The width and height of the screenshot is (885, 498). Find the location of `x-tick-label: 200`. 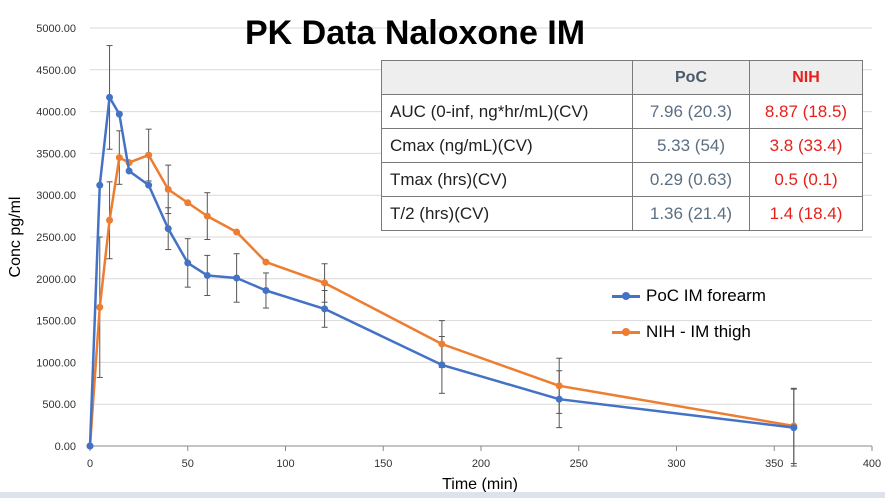

x-tick-label: 200 is located at coordinates (481, 464).